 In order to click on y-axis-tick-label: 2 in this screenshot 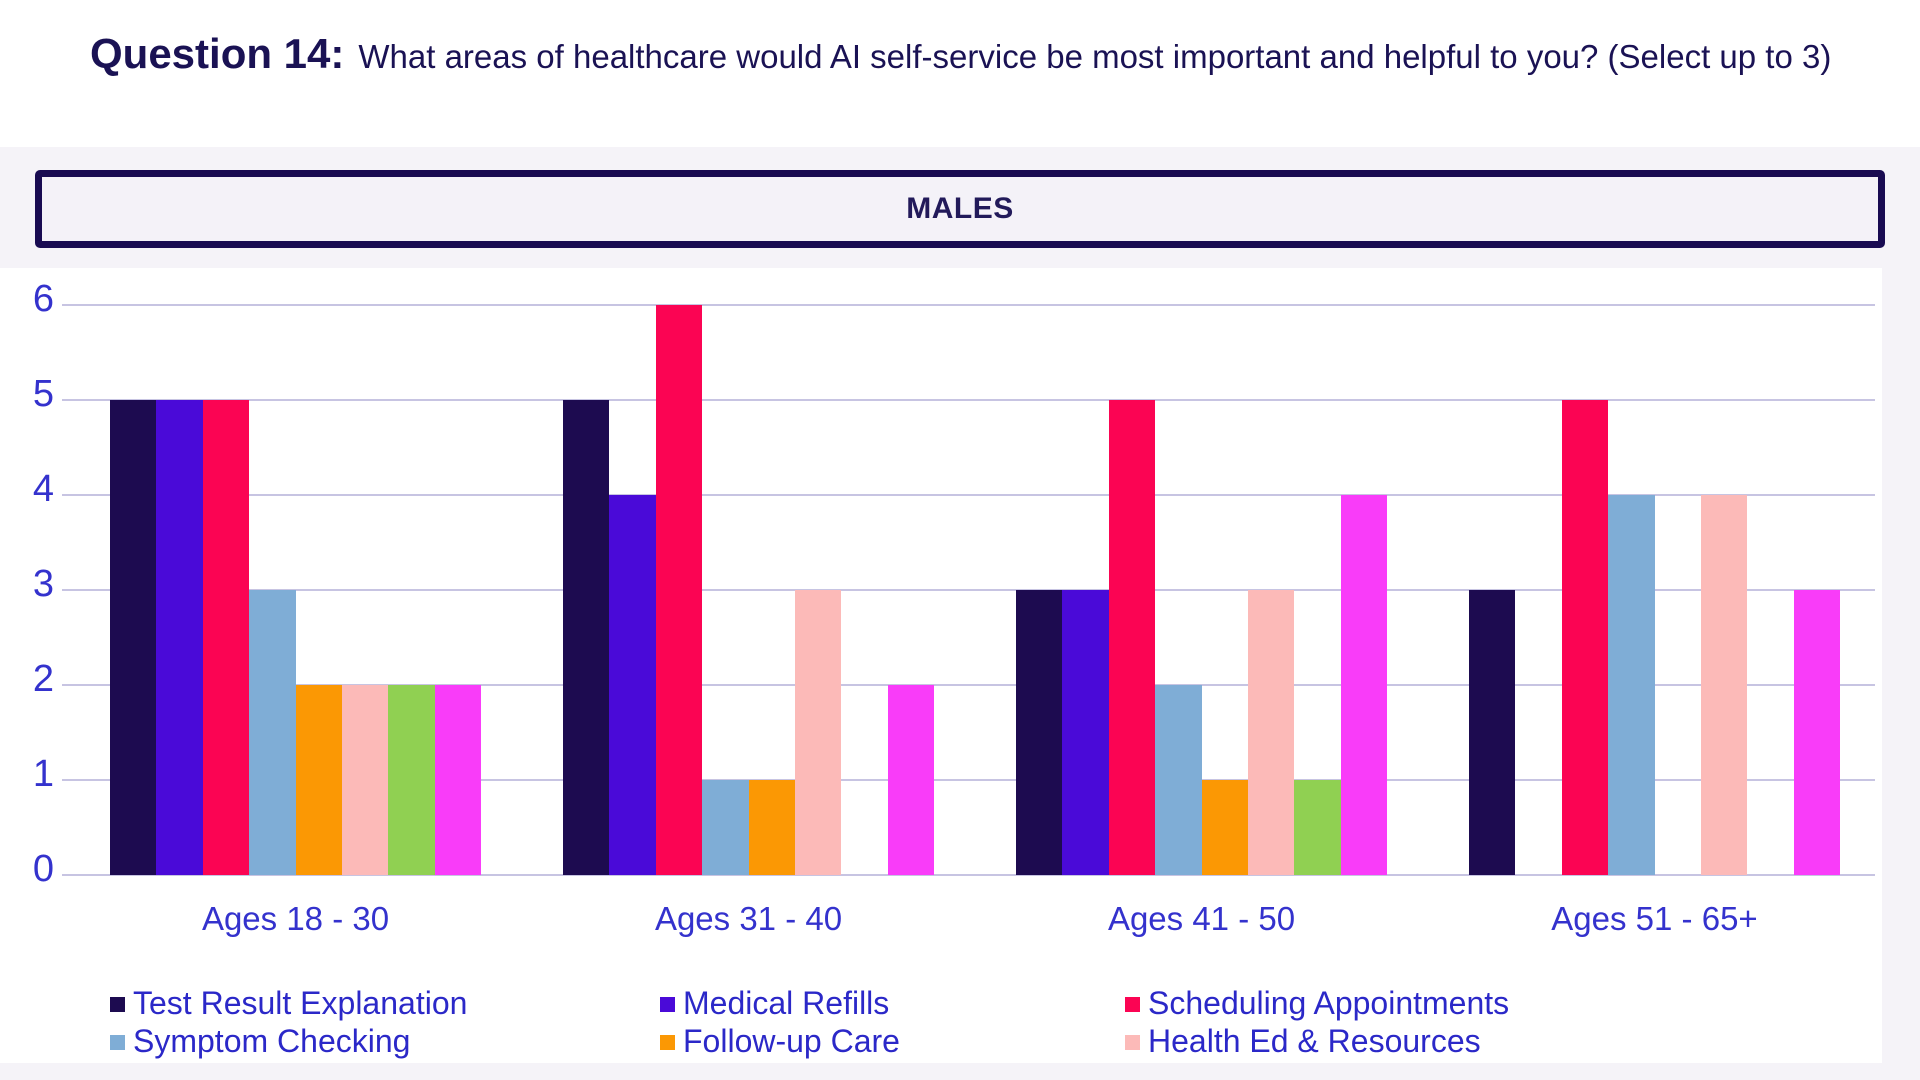, I will do `click(43, 679)`.